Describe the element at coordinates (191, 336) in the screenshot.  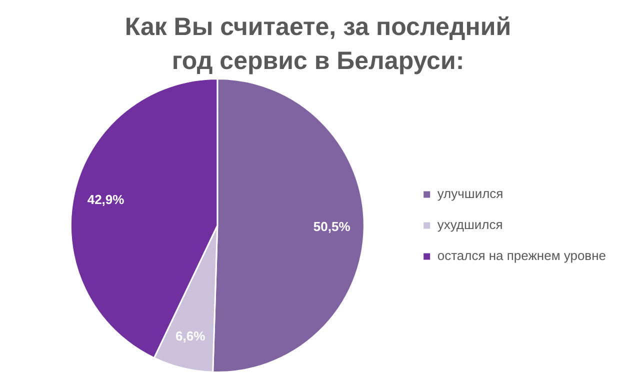
I see `data-label: 6,6%` at that location.